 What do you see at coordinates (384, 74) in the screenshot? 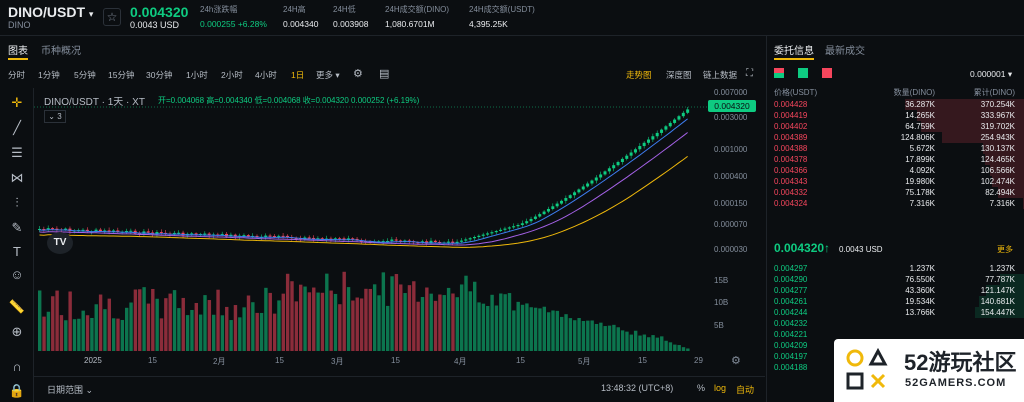
I see `chart-style-icon: ▤` at bounding box center [384, 74].